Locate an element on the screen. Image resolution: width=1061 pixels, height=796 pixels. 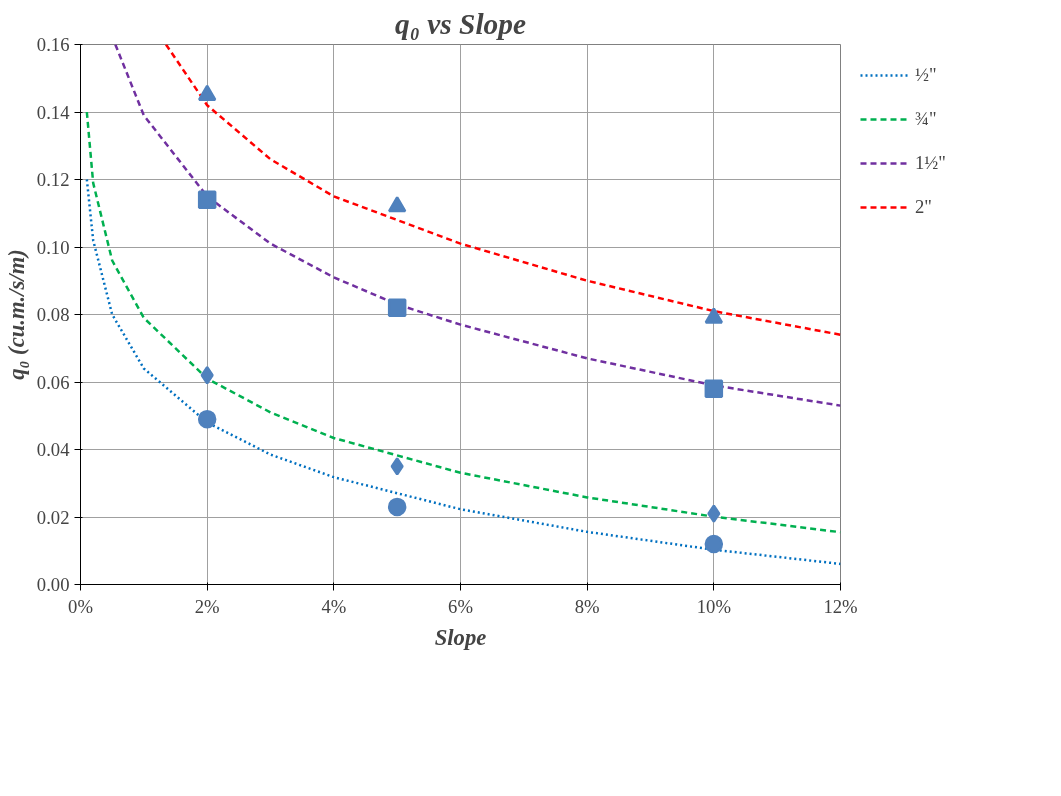
x-tick-label: 2% is located at coordinates (207, 606).